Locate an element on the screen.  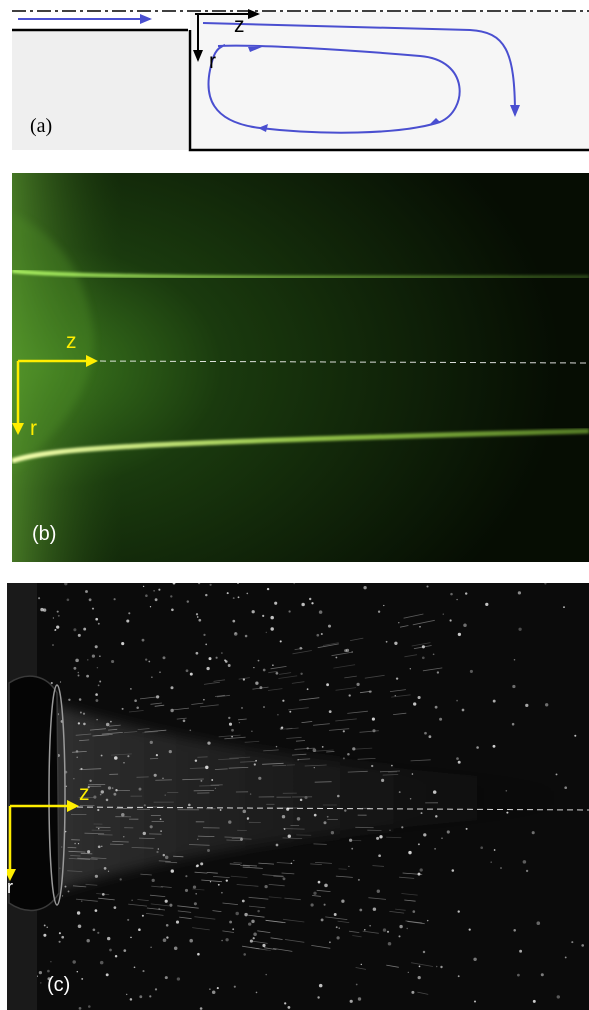
r-axis-label: r is located at coordinates (10, 887).